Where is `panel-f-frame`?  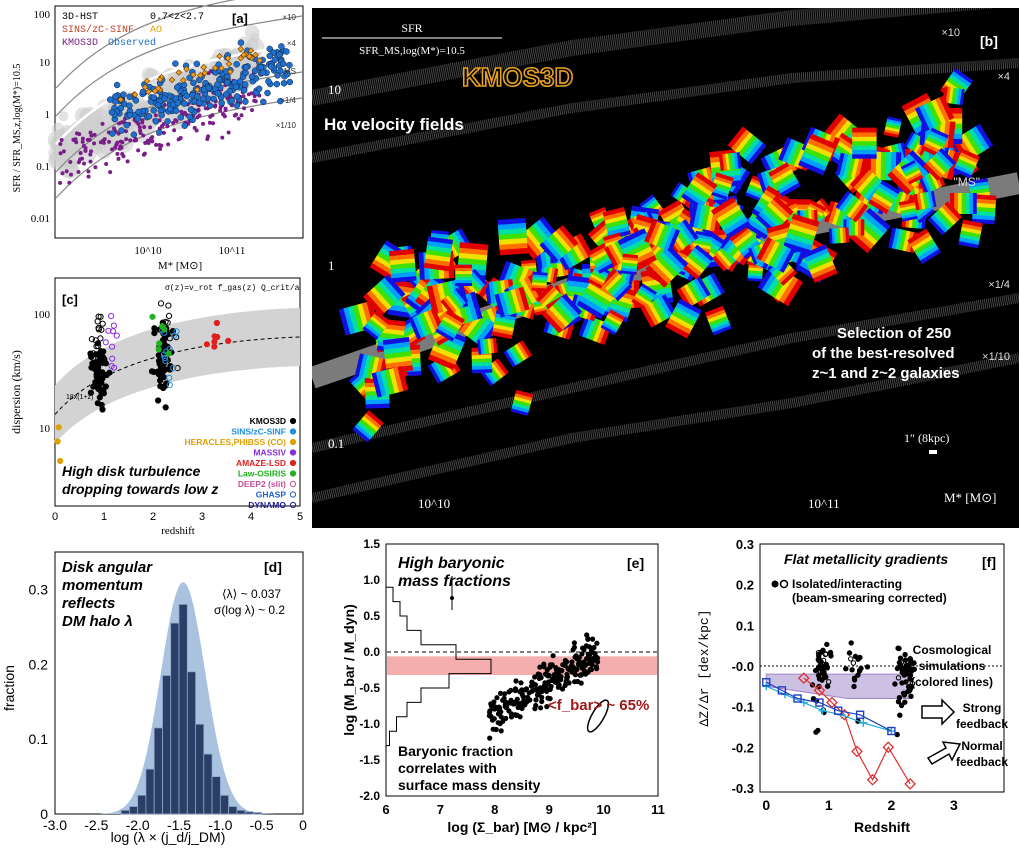 panel-f-frame is located at coordinates (882, 668).